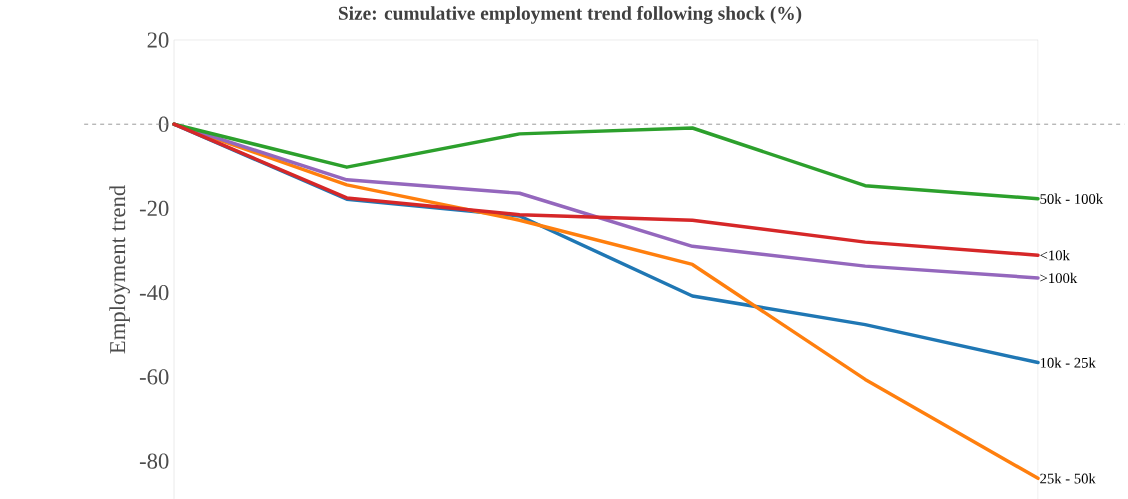  What do you see at coordinates (1068, 362) in the screenshot?
I see `series-label: 10k - 25k` at bounding box center [1068, 362].